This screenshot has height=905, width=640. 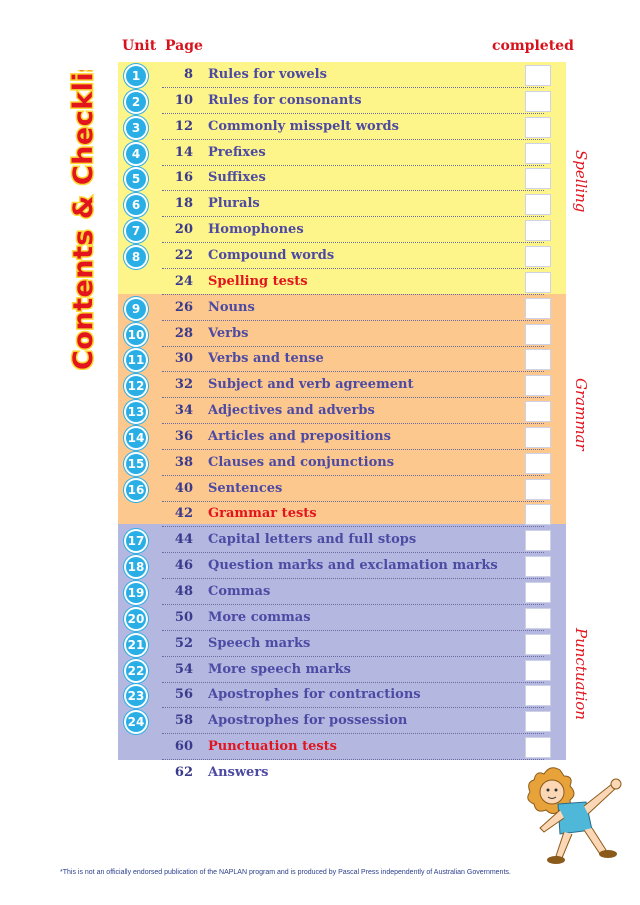 I want to click on unit-badge: 4, so click(x=136, y=153).